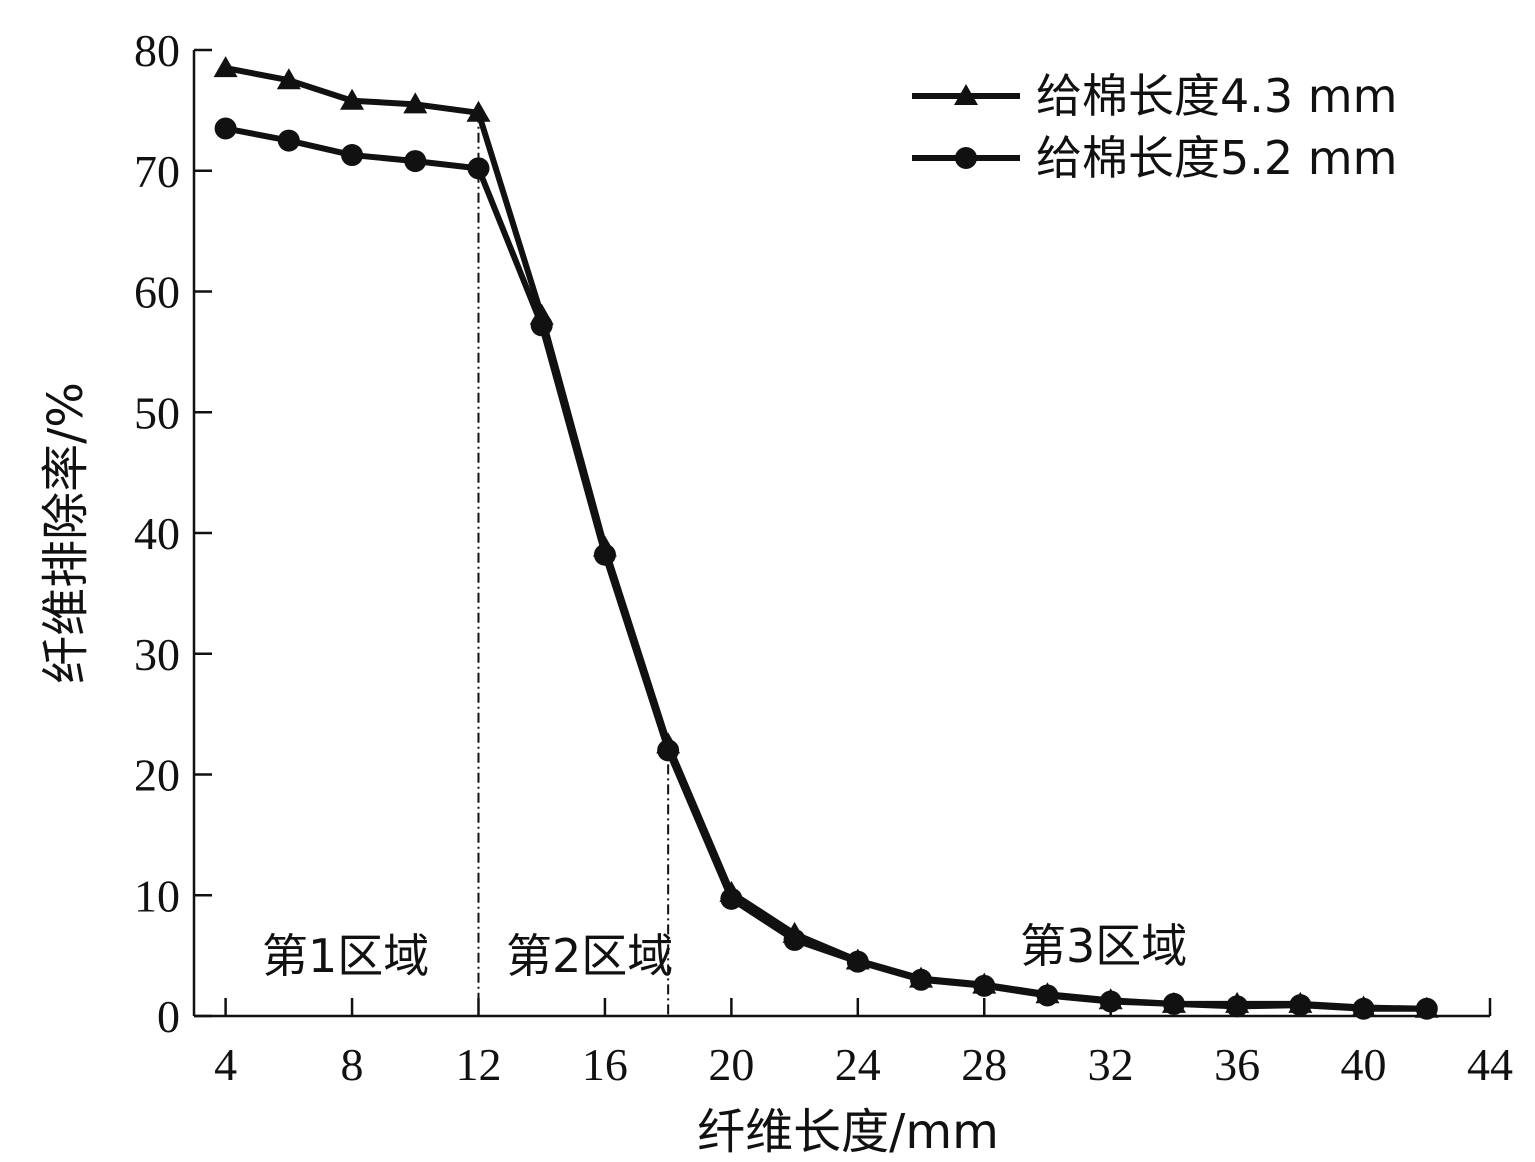 Image resolution: width=1535 pixels, height=1162 pixels. Describe the element at coordinates (478, 1064) in the screenshot. I see `x-tick-label: 12` at that location.